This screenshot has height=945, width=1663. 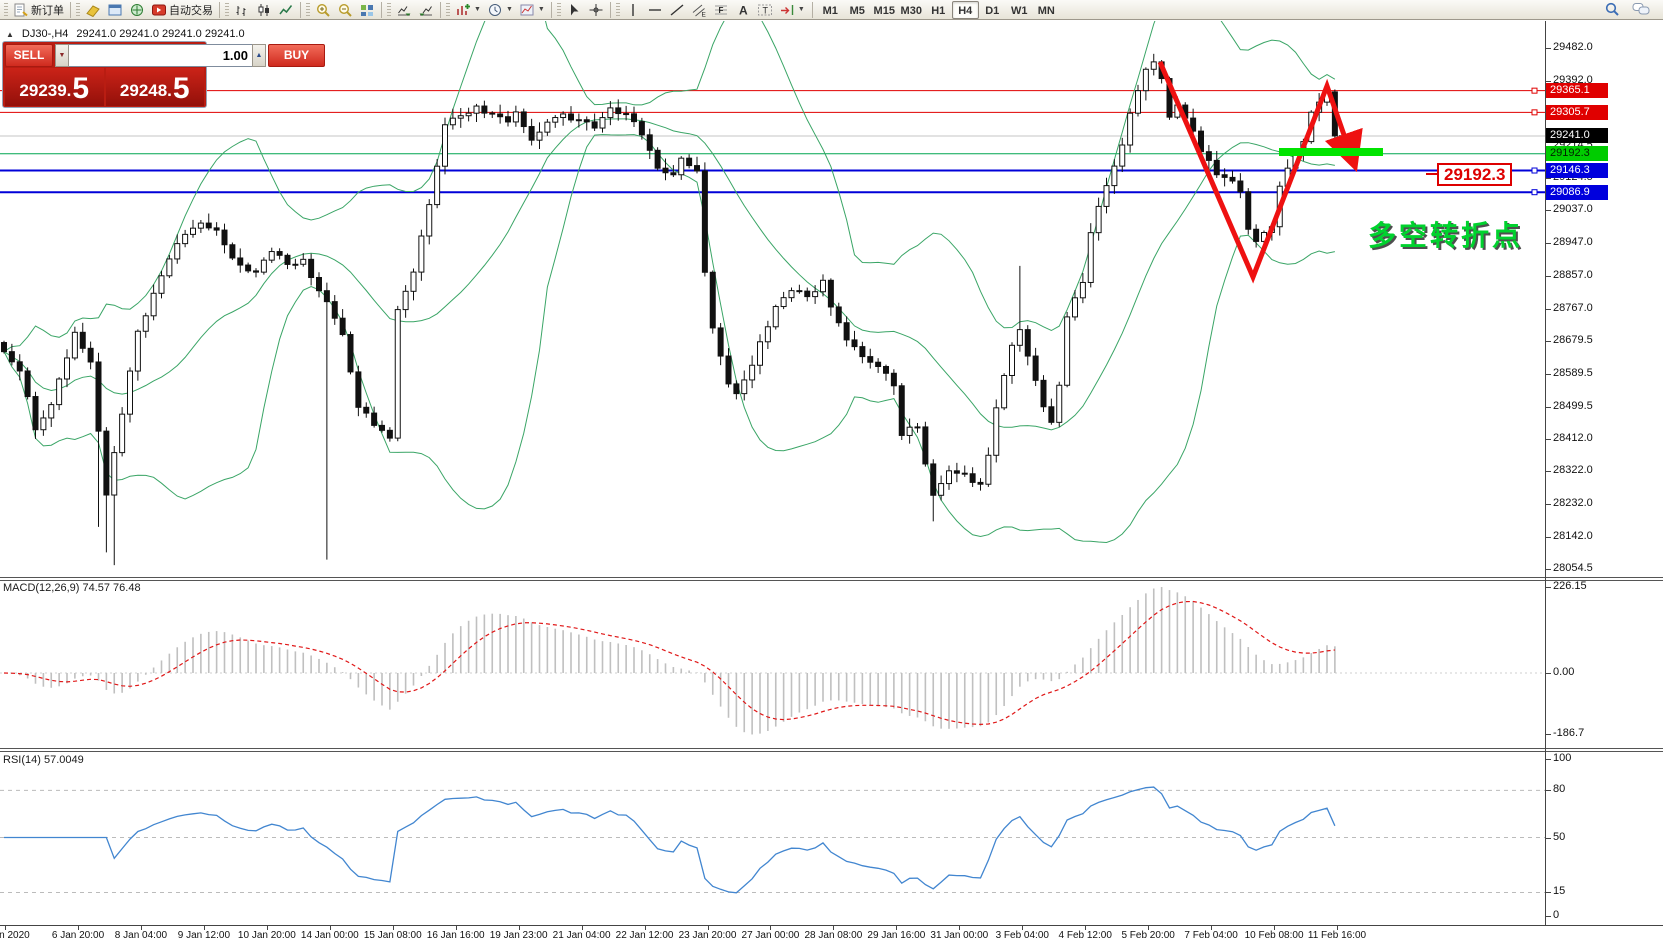 What do you see at coordinates (38, 10) in the screenshot?
I see `new-order-button: 新订单` at bounding box center [38, 10].